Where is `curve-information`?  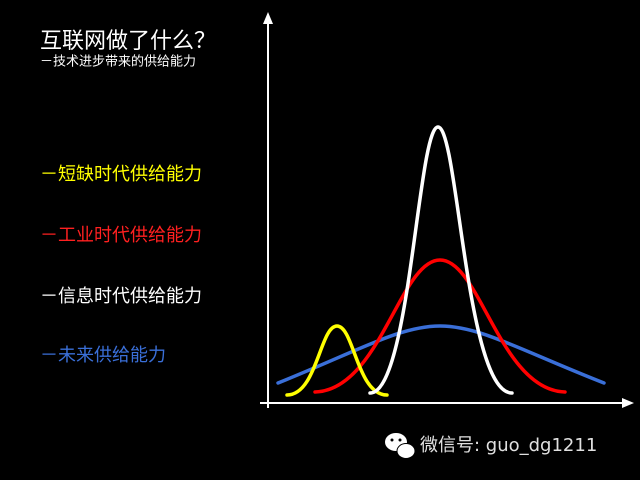
curve-information is located at coordinates (441, 260).